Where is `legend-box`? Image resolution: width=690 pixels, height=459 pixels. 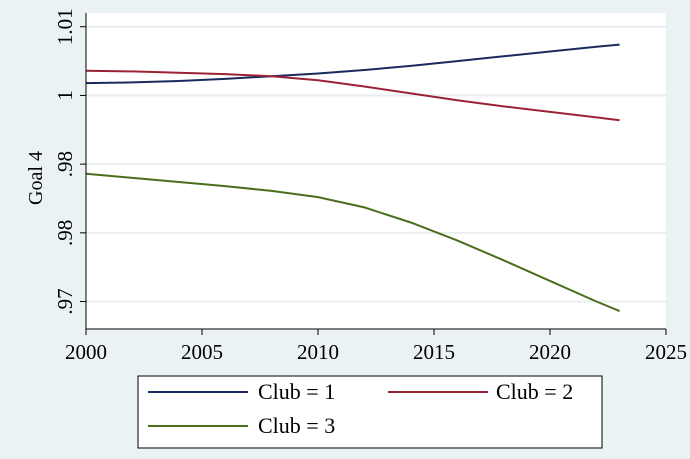 legend-box is located at coordinates (370, 412).